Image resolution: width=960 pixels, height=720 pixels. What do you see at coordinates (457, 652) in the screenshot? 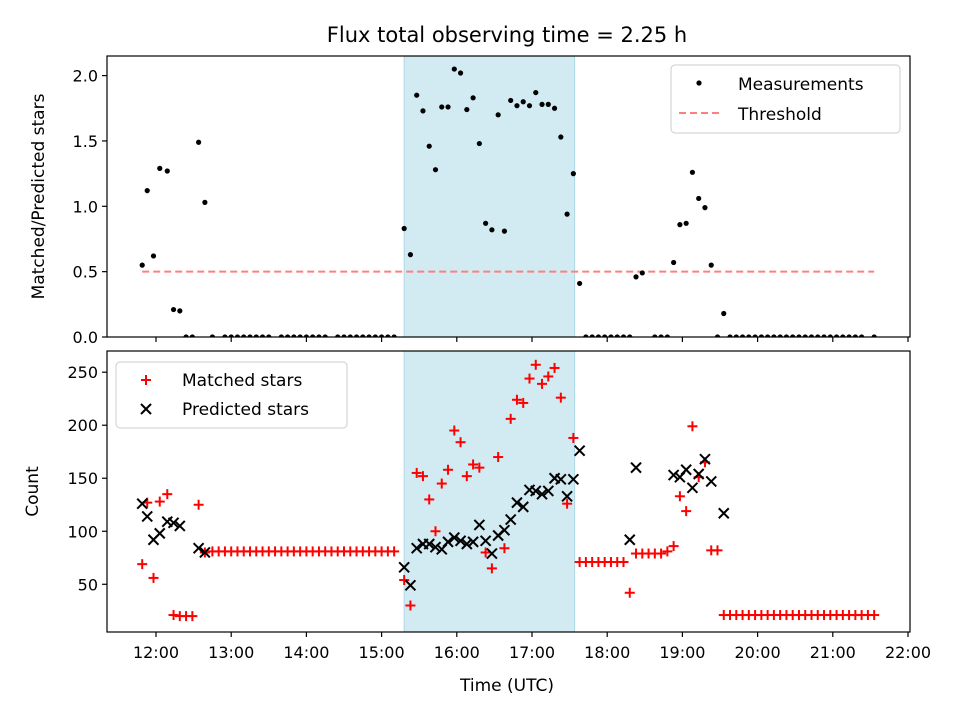
I see `x-tick-label: 16:00` at bounding box center [457, 652].